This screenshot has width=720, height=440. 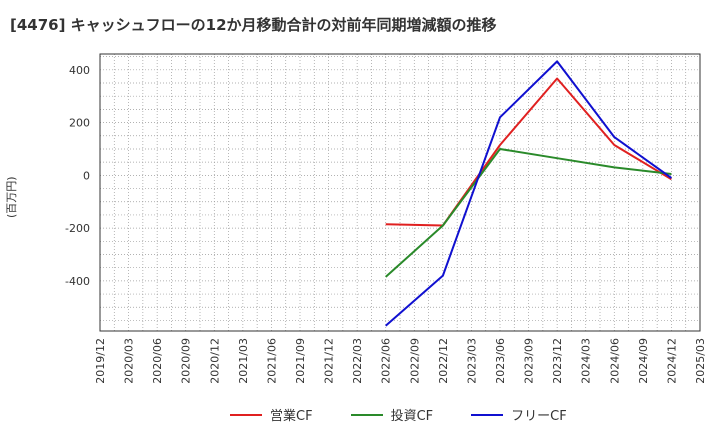 I want to click on x-tick-label: 2019/12, so click(x=100, y=361).